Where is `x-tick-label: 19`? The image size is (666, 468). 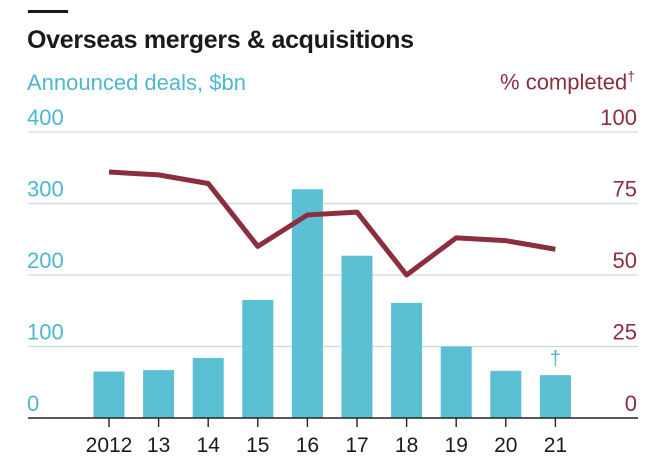 x-tick-label: 19 is located at coordinates (456, 445).